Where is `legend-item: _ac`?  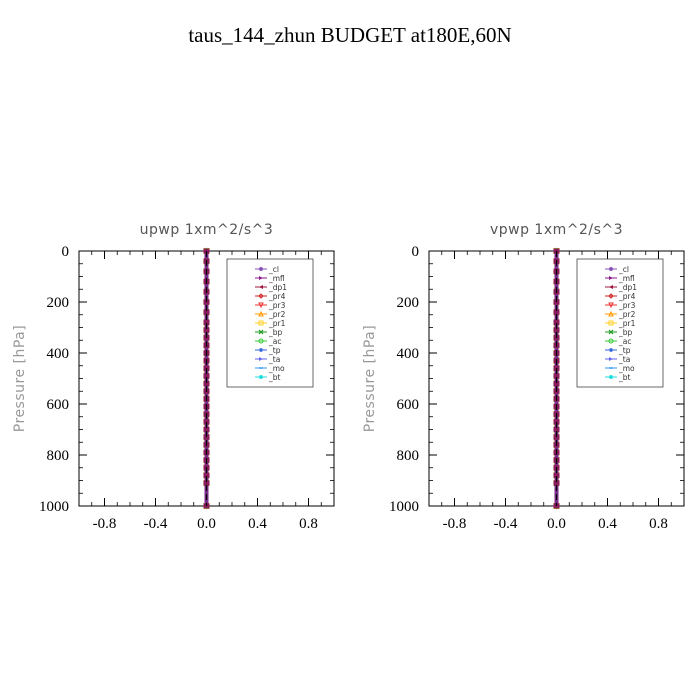 legend-item: _ac is located at coordinates (268, 341).